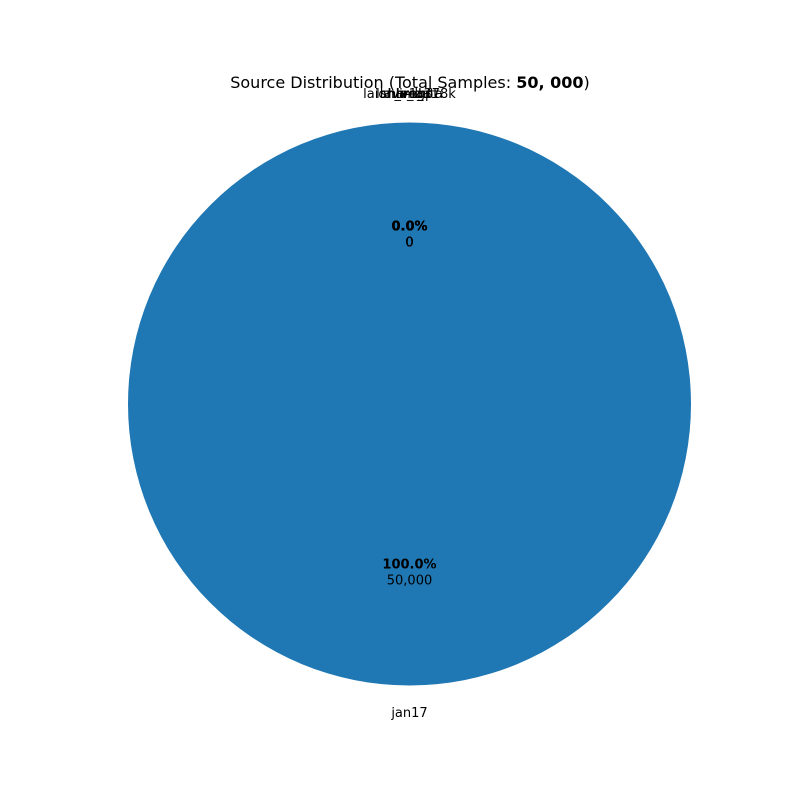  I want to click on slice-count-lima: 0, so click(409, 243).